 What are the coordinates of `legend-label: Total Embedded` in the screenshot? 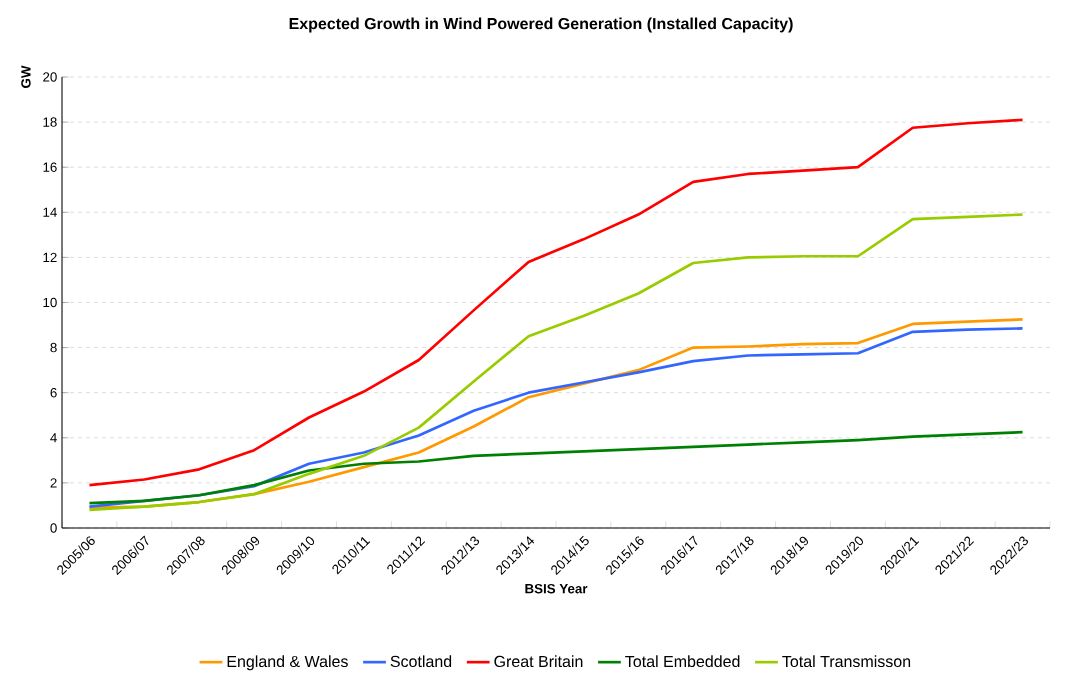 It's located at (682, 661).